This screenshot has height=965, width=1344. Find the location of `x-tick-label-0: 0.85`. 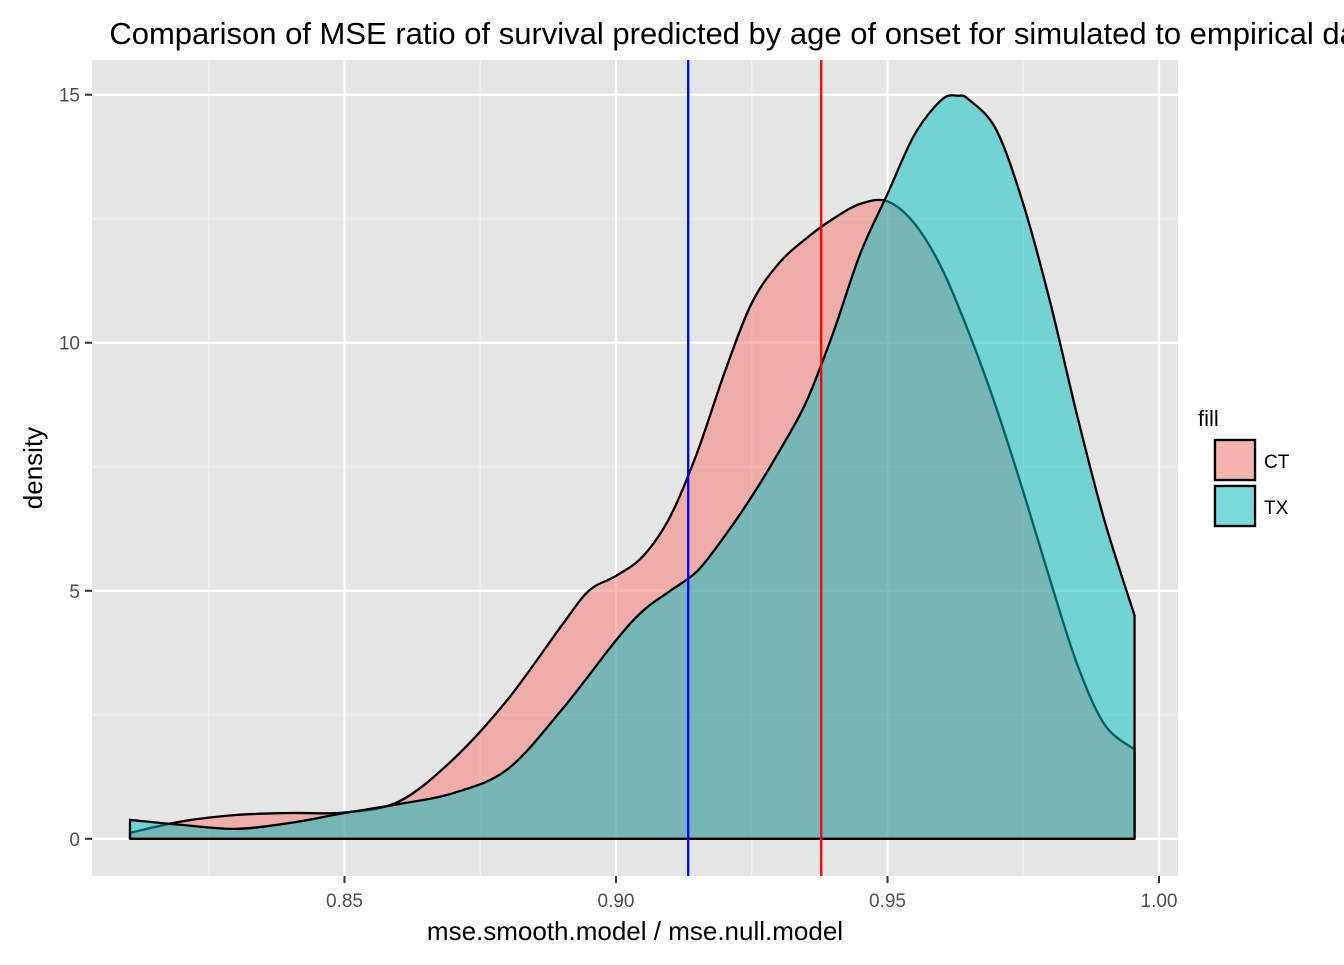

x-tick-label-0: 0.85 is located at coordinates (344, 901).